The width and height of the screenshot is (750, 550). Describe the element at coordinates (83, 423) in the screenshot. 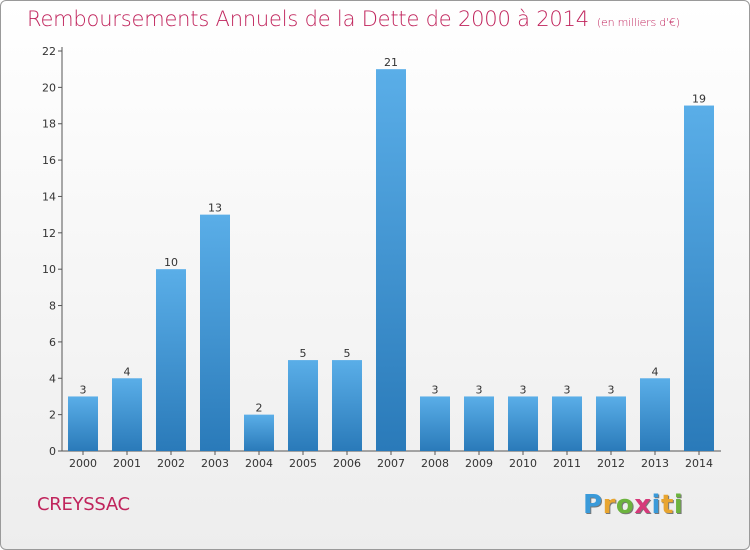

I see `bar-2000` at that location.